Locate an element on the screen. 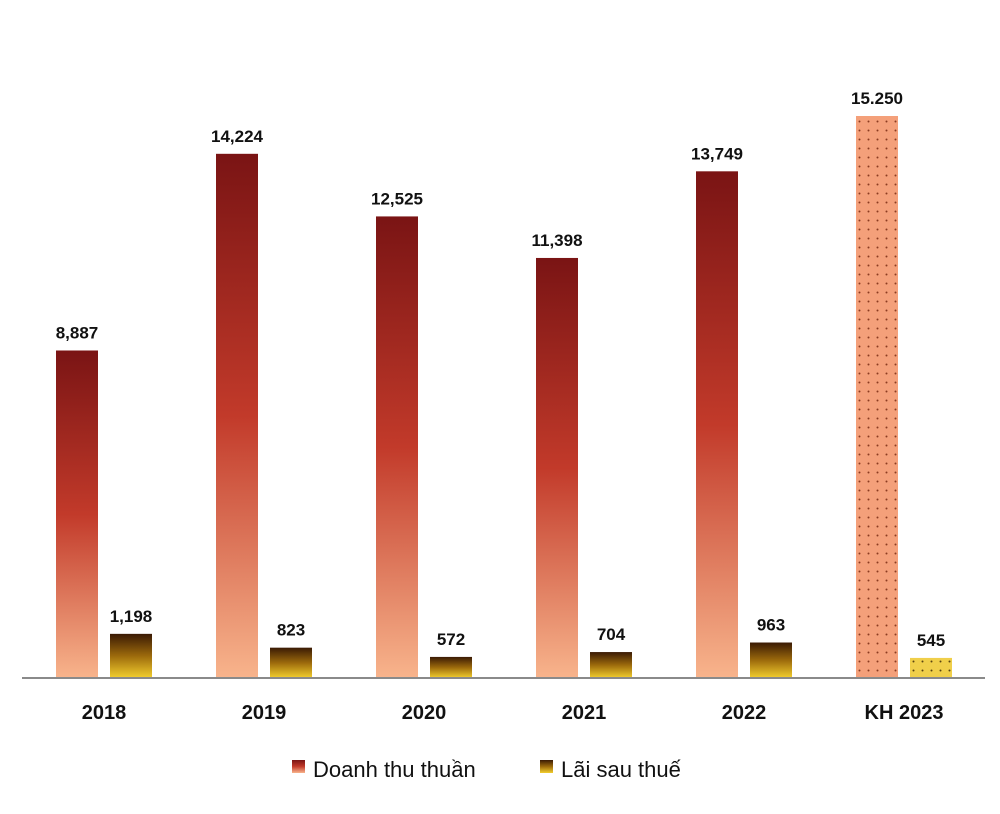 This screenshot has height=814, width=1000. data-label-revenue-2022: 13,749 is located at coordinates (717, 153).